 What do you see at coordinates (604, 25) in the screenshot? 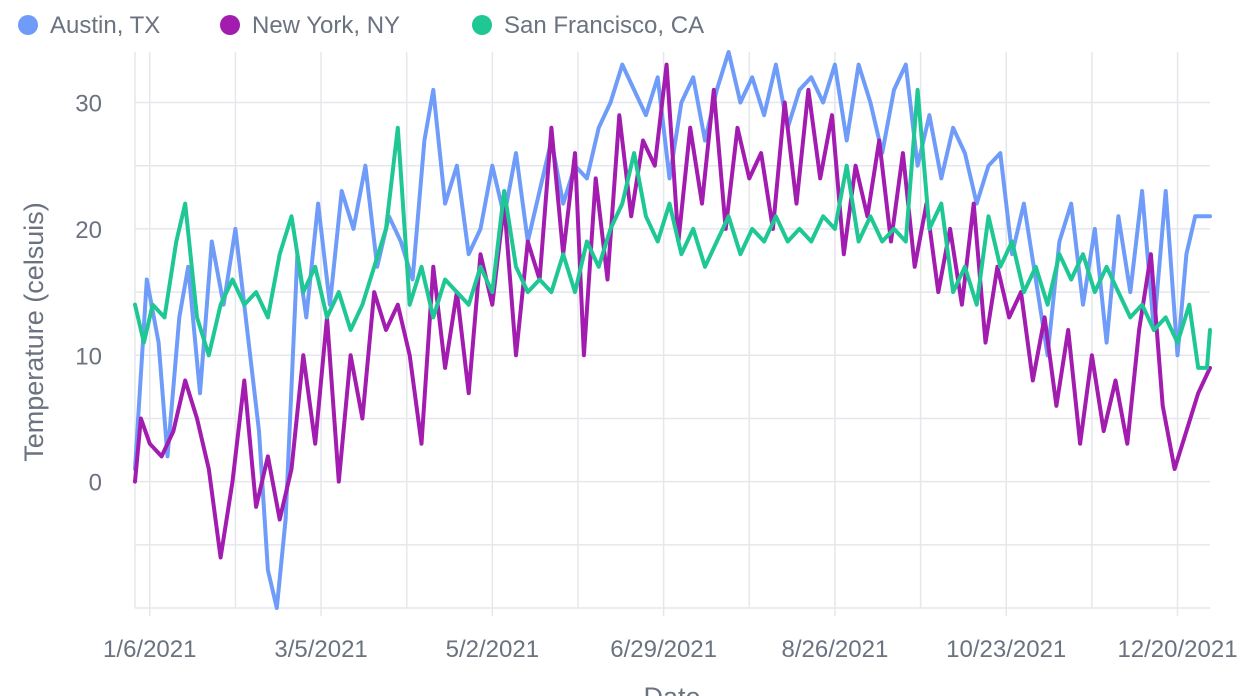
I see `legend-label: San Francisco, CA` at bounding box center [604, 25].